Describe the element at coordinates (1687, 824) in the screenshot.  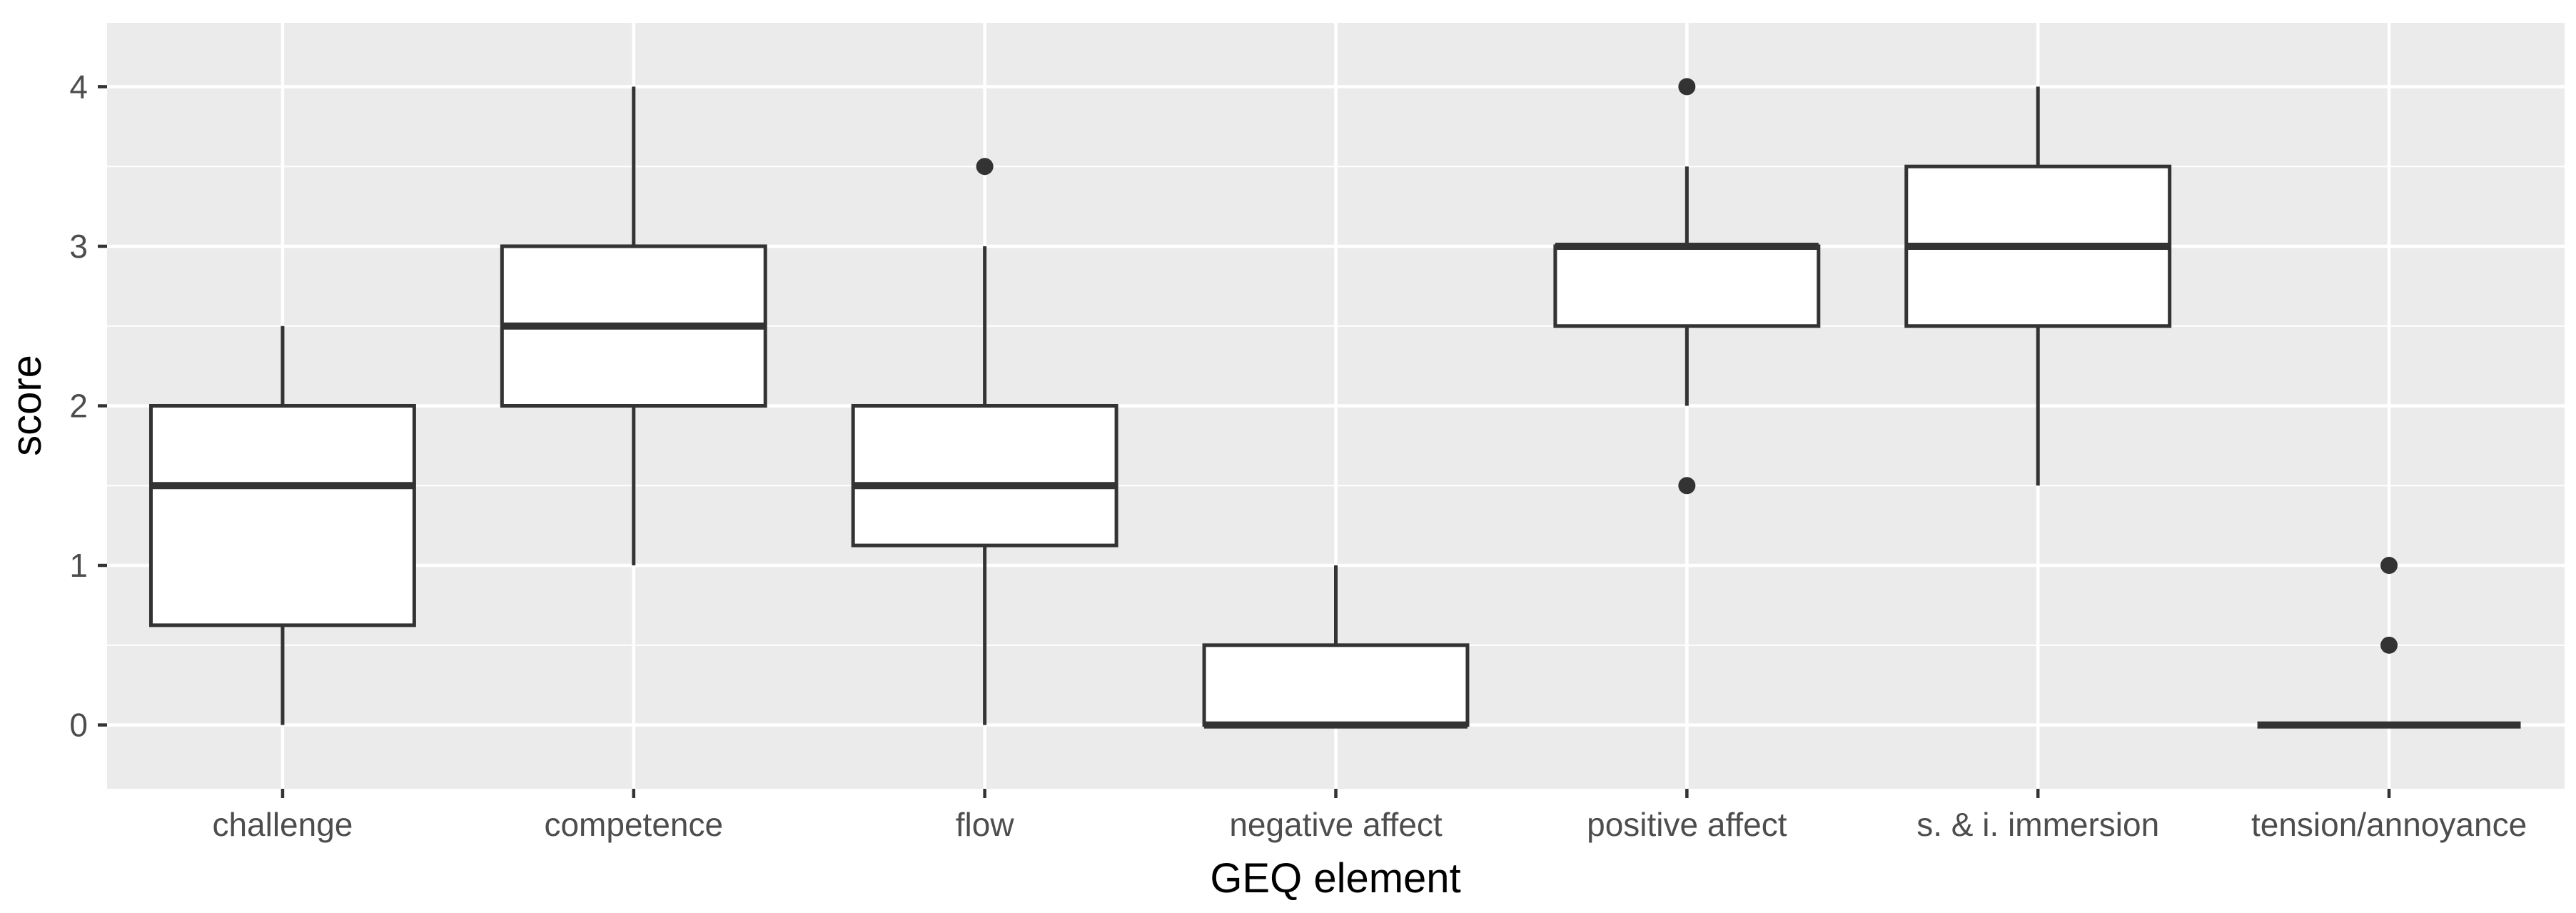
I see `x-tick-label: positive affect` at that location.